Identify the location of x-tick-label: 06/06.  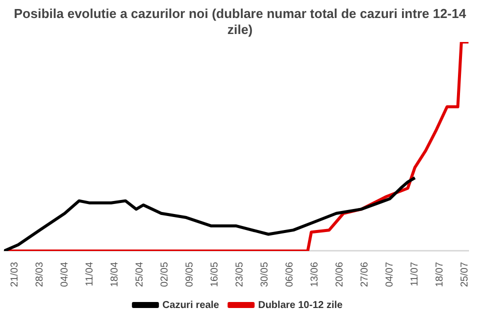
(290, 275).